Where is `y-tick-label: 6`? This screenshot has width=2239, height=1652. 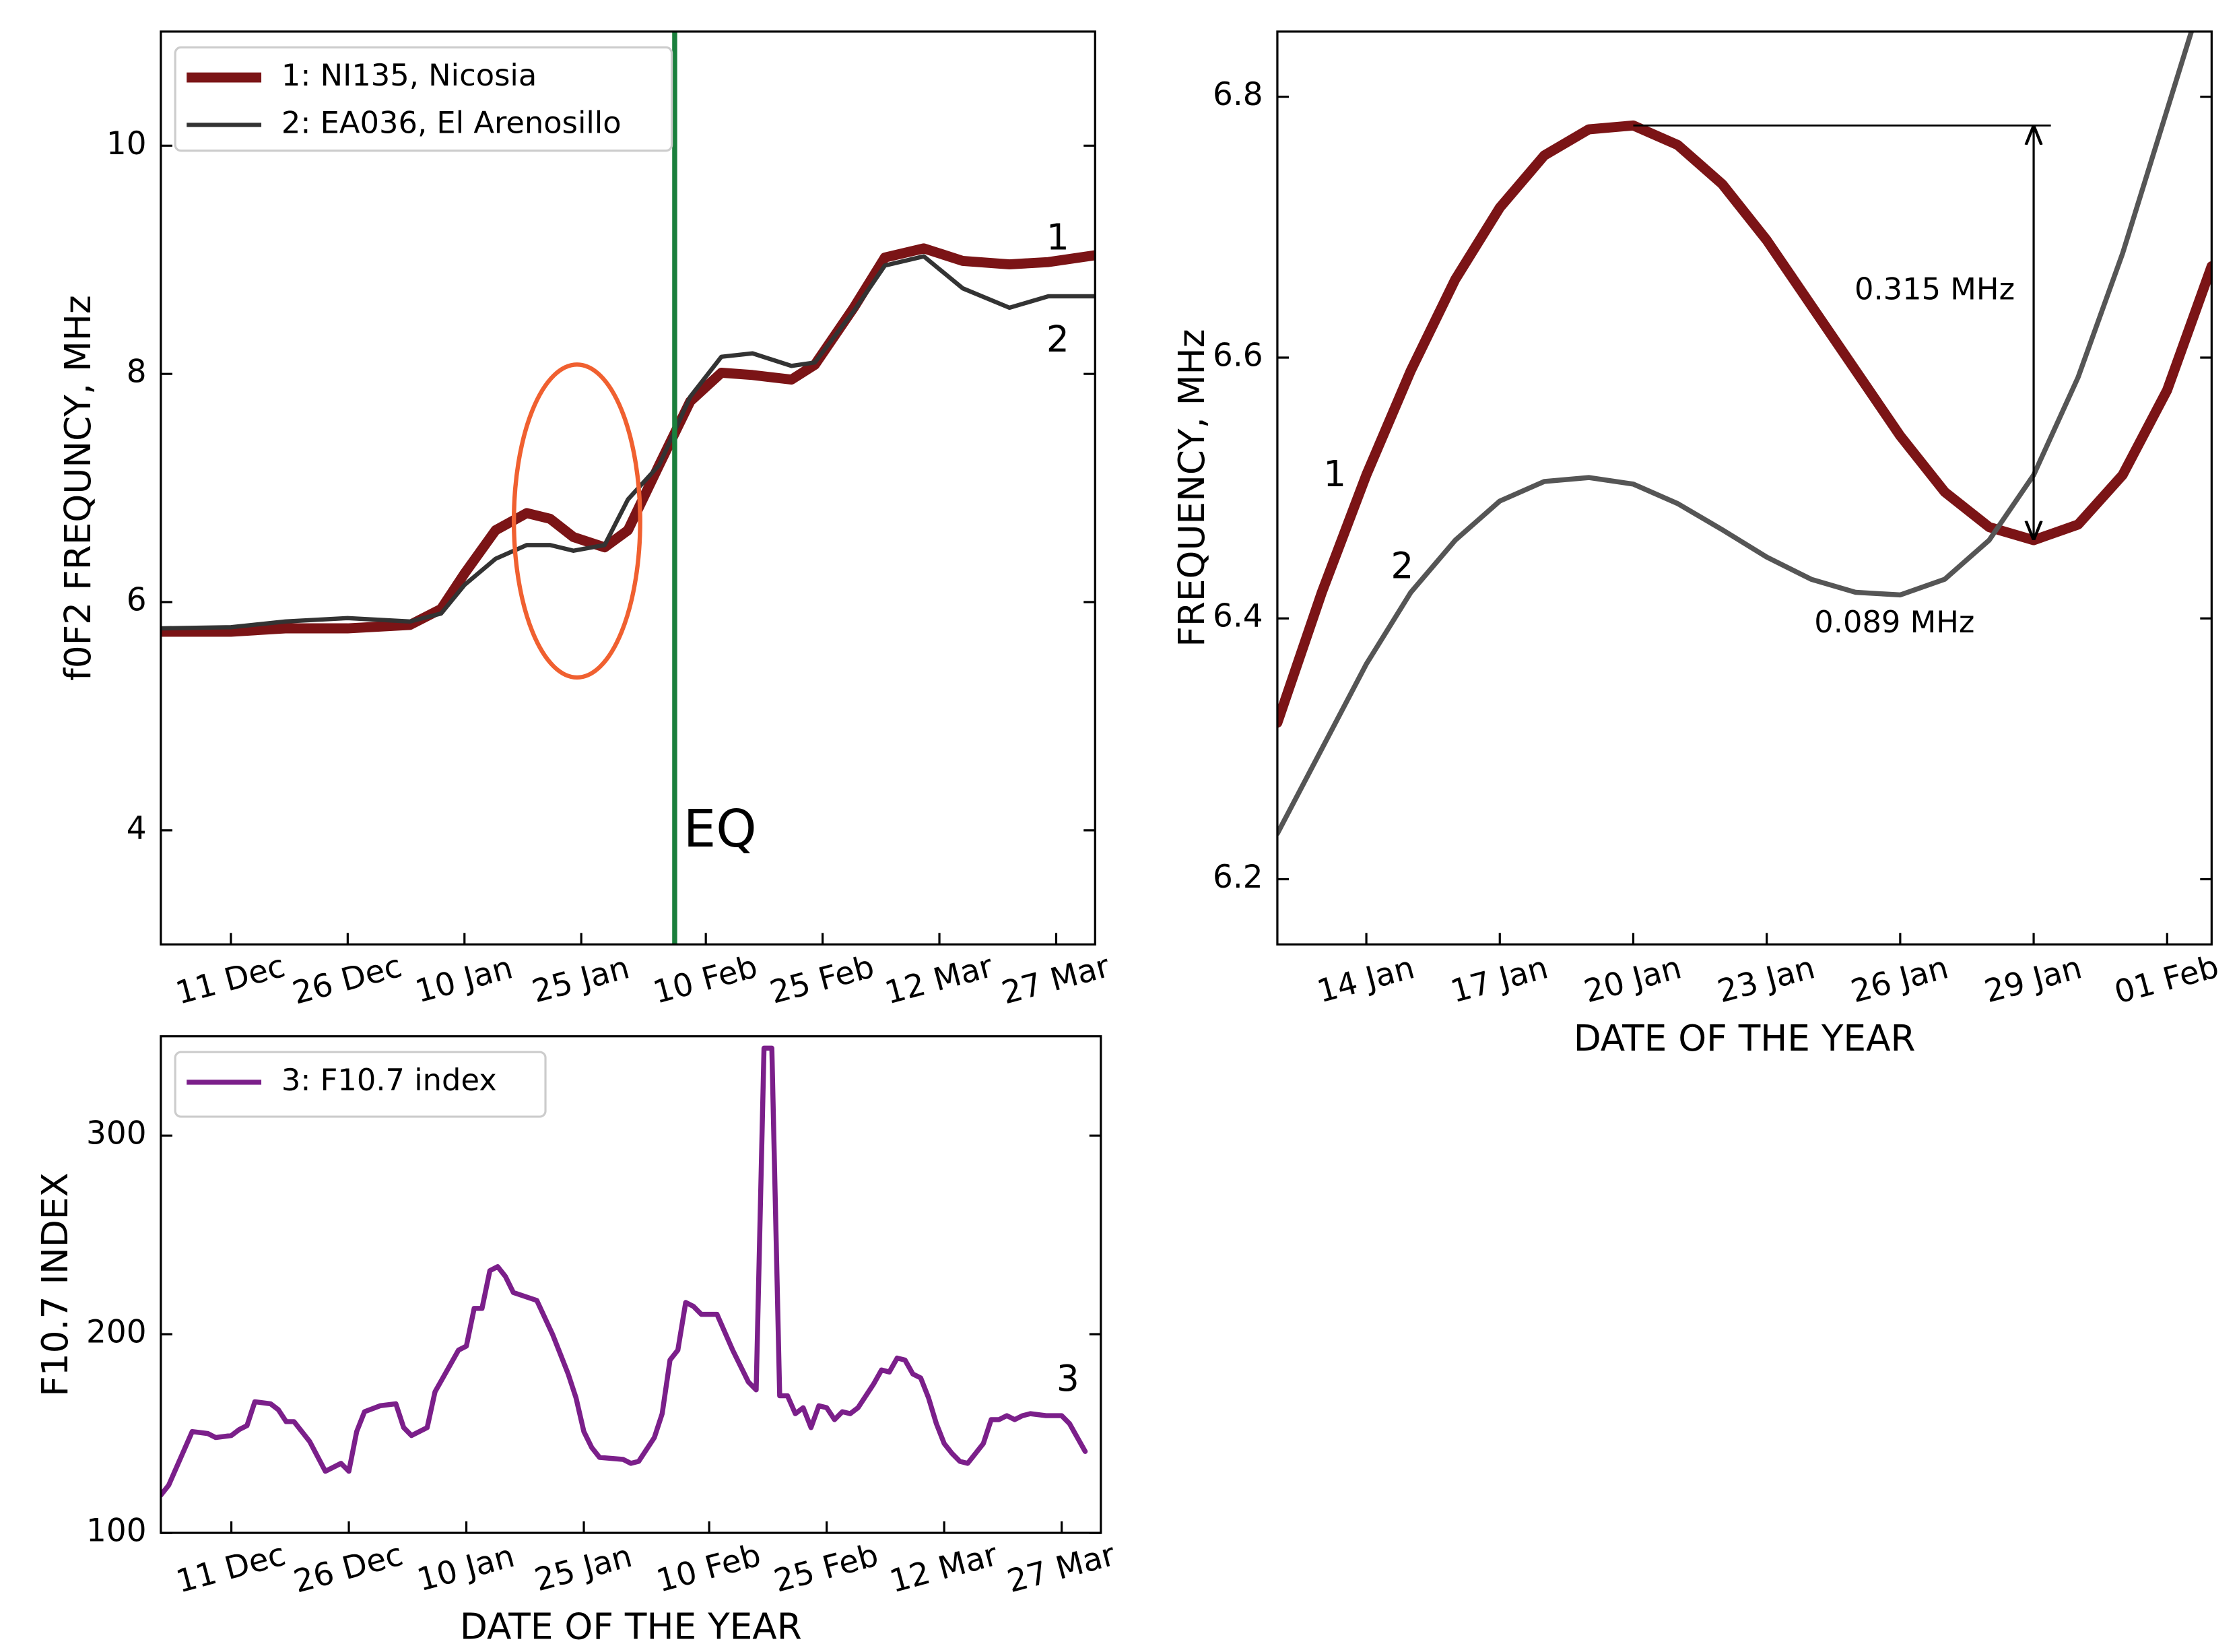 y-tick-label: 6 is located at coordinates (137, 600).